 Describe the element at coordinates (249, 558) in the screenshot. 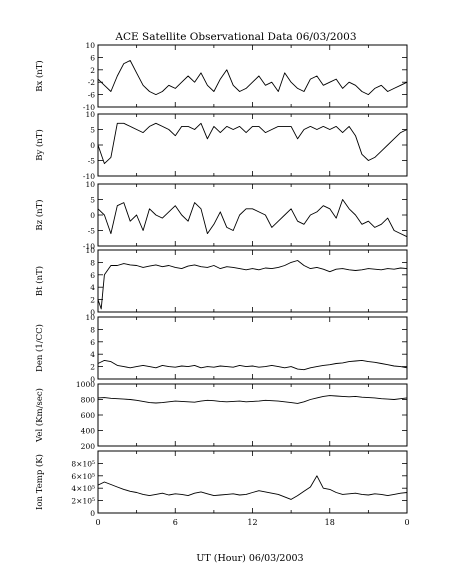

I see `x-axis-label: UT (Hour) 06/03/2003` at that location.